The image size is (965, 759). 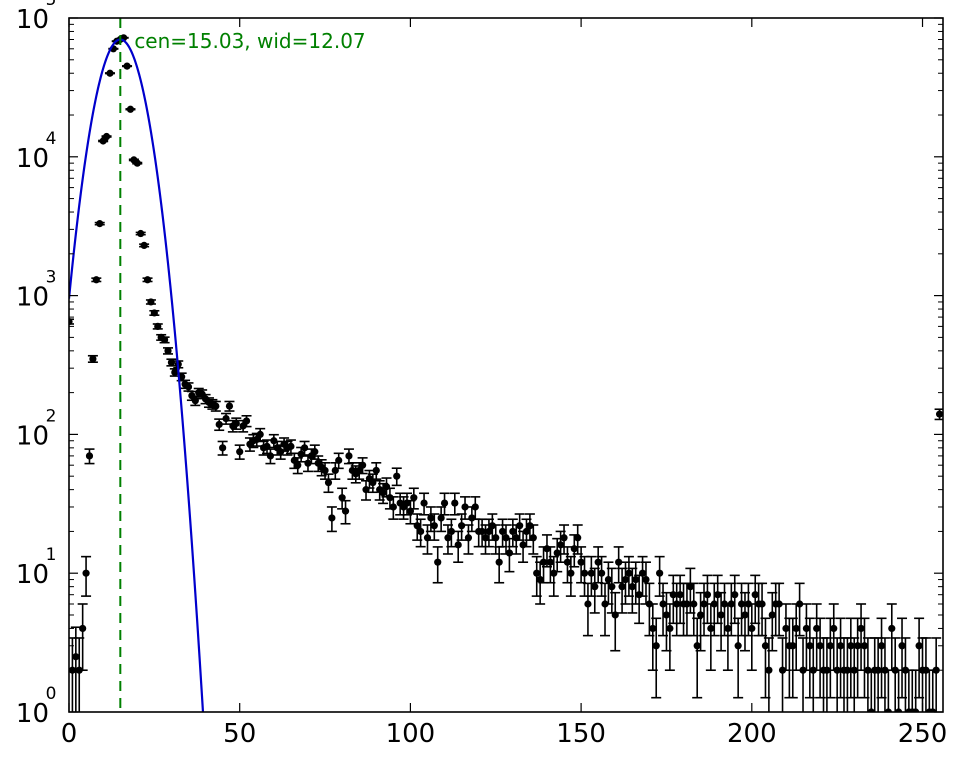 What do you see at coordinates (249, 41) in the screenshot?
I see `center-annotation: cen=15.03, wid=12.07` at bounding box center [249, 41].